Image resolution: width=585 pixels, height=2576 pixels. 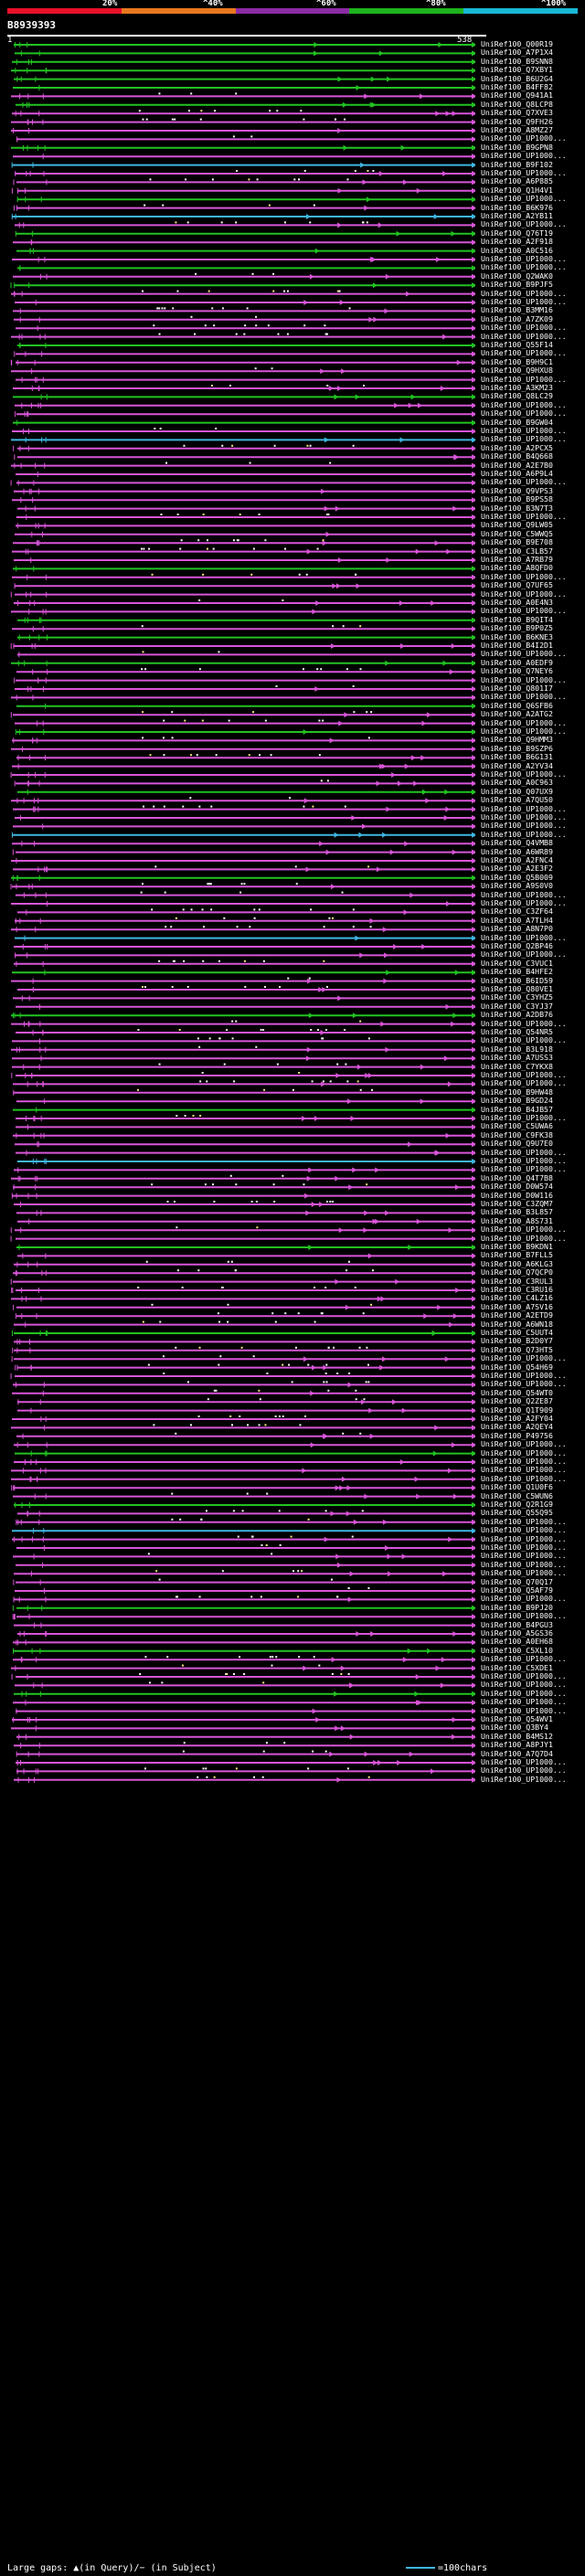 I want to click on hit-label: UniRef100_B7FLL5, so click(x=517, y=1255).